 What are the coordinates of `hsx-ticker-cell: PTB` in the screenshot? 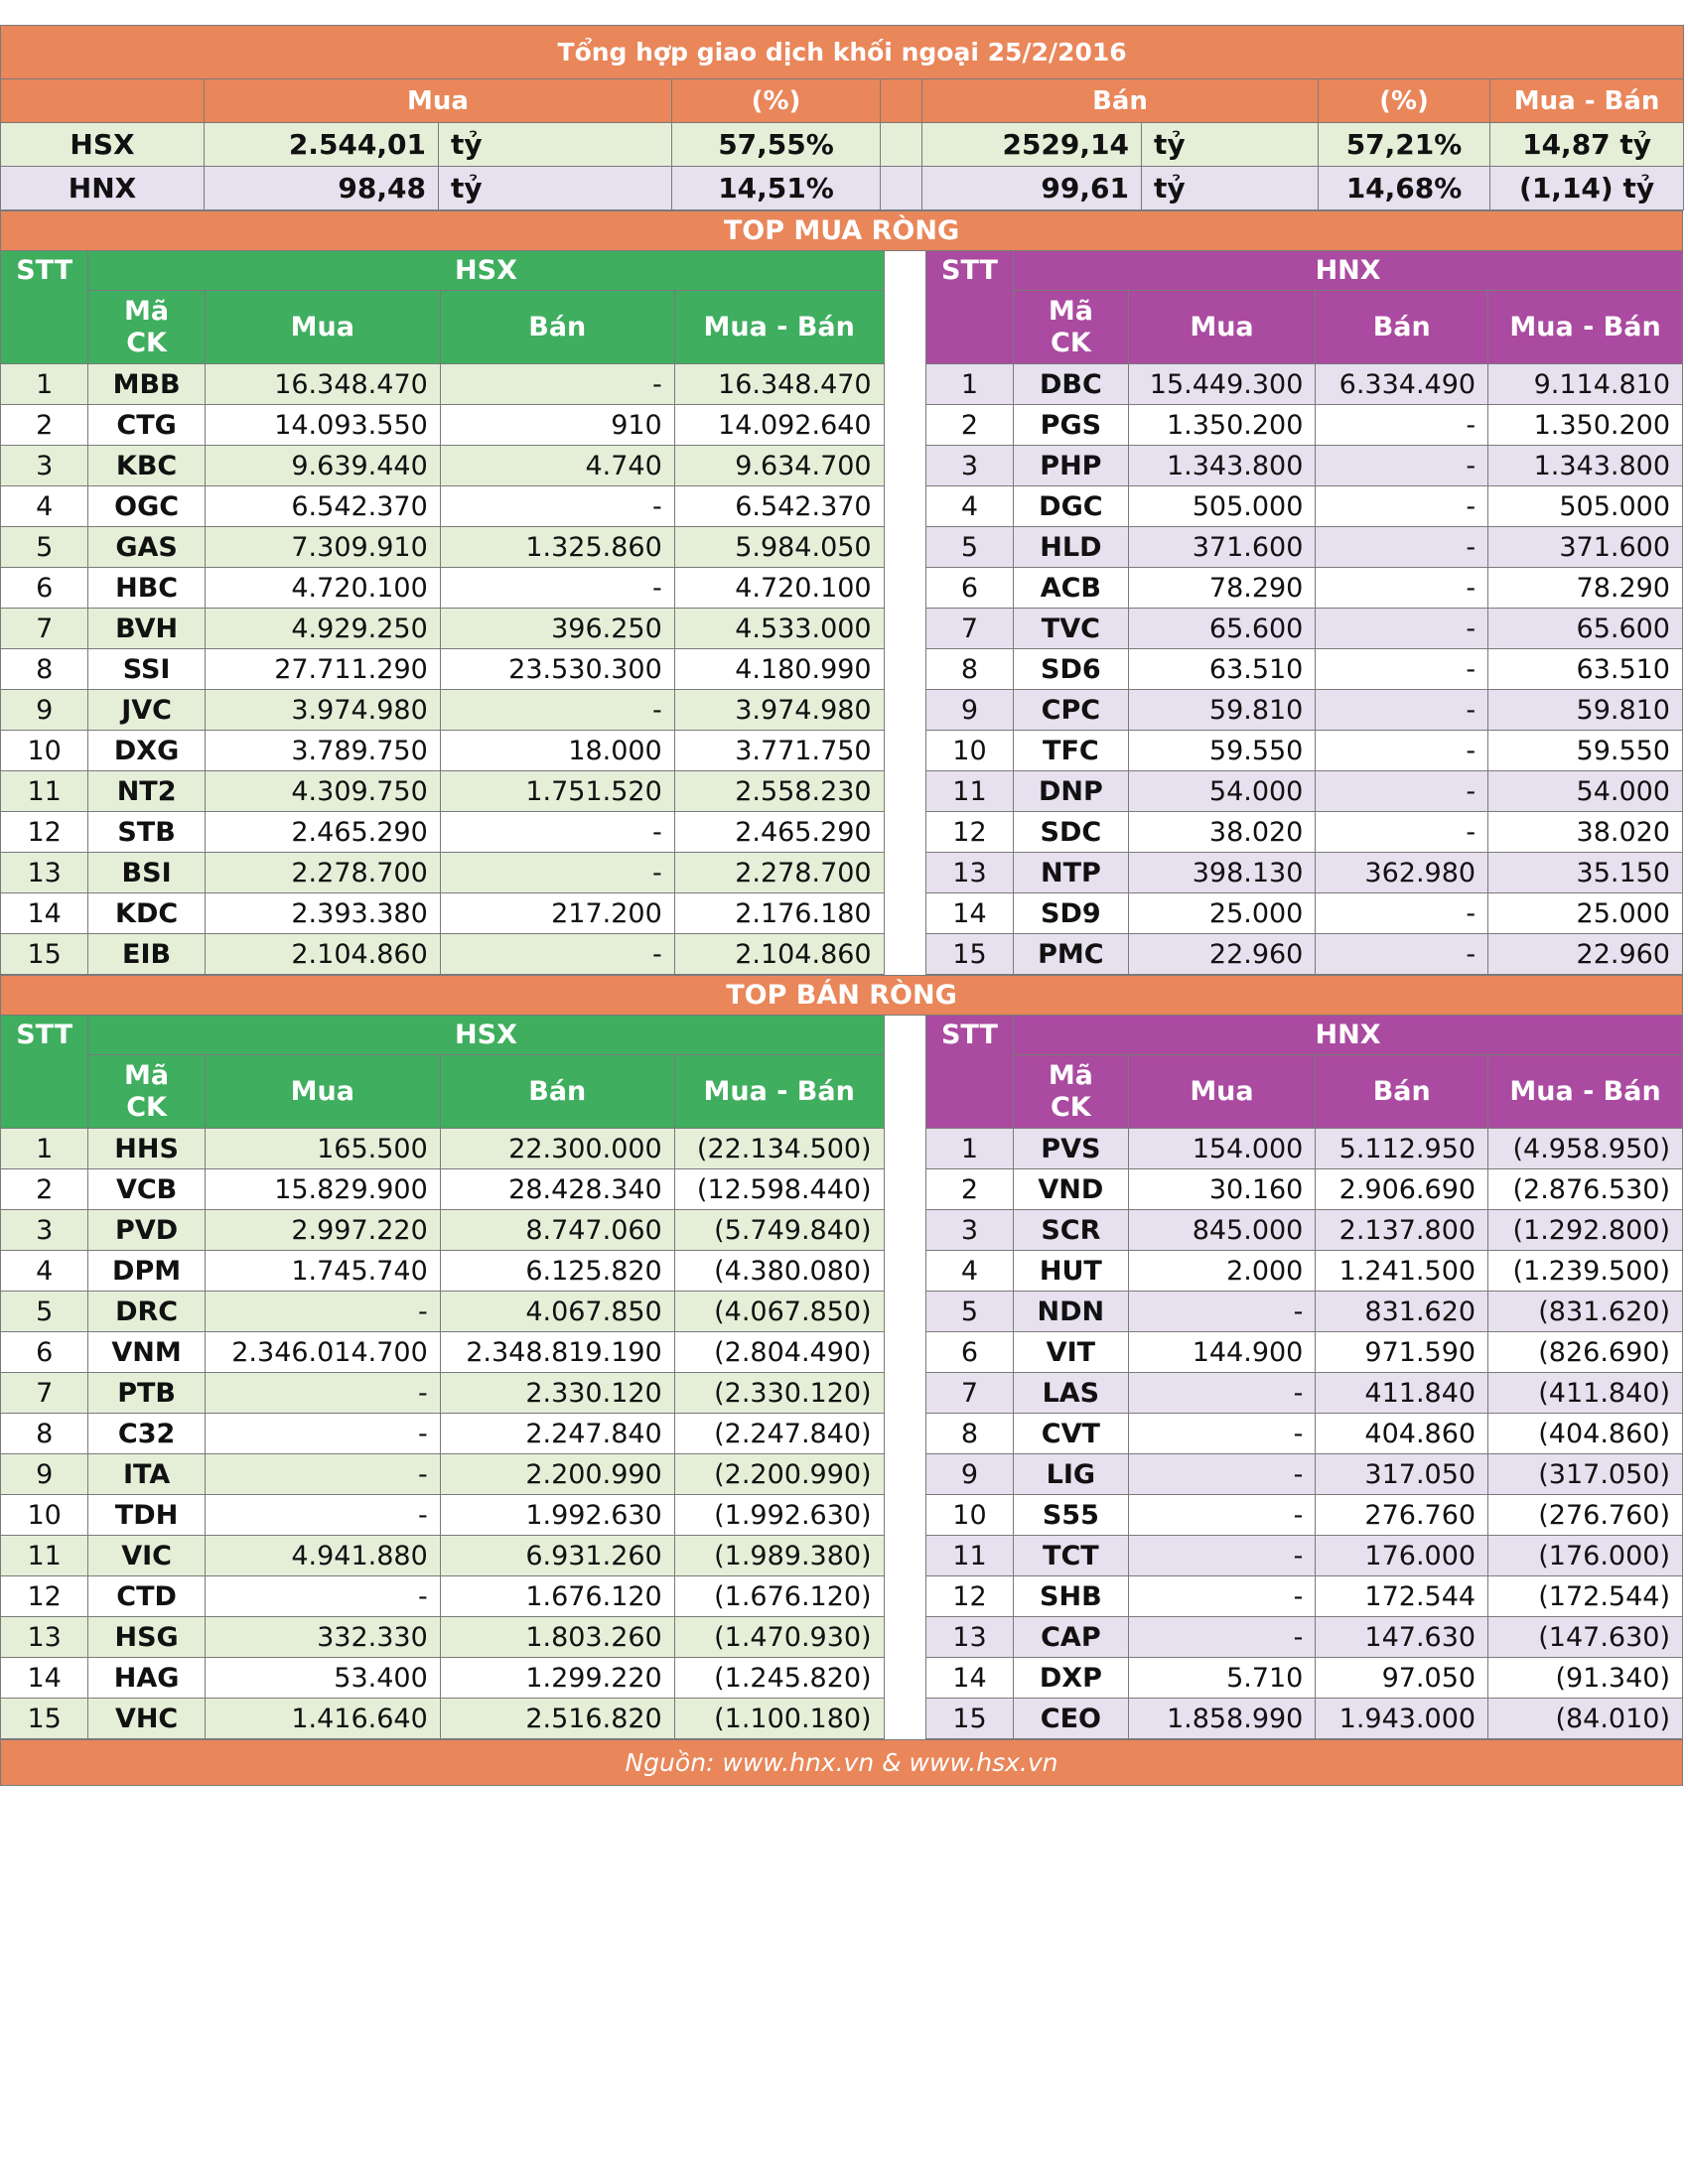 It's located at (146, 1393).